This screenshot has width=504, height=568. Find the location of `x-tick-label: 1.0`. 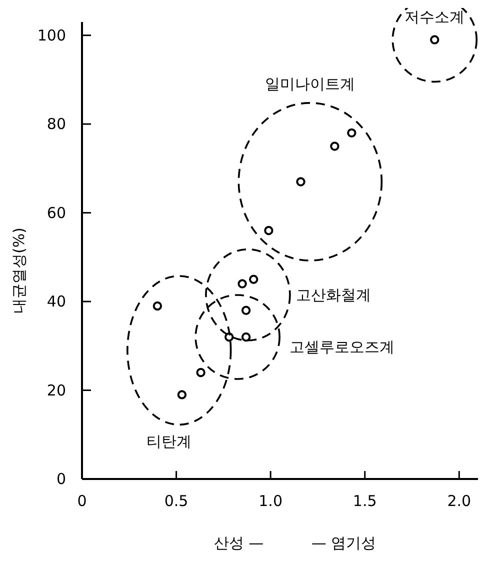

x-tick-label: 1.0 is located at coordinates (270, 501).